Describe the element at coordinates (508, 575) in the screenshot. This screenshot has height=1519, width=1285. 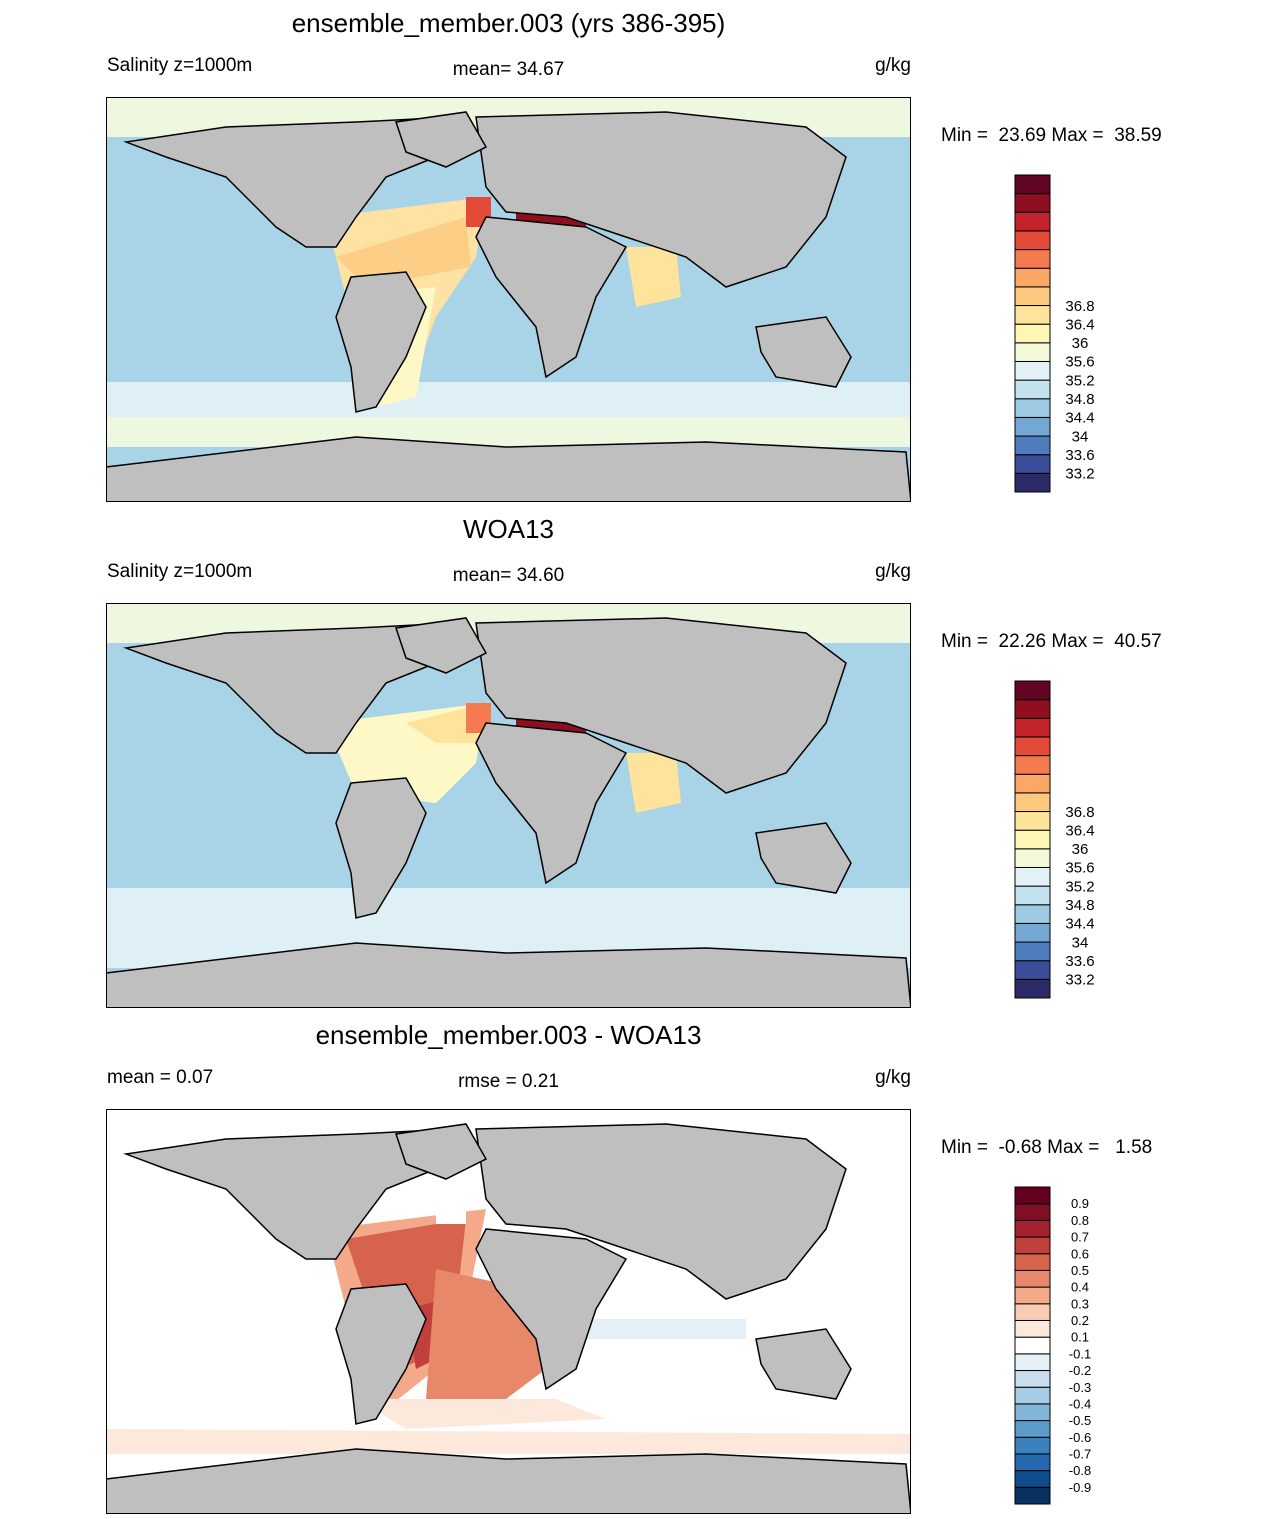
I see `mean-label: mean= 34.60` at that location.